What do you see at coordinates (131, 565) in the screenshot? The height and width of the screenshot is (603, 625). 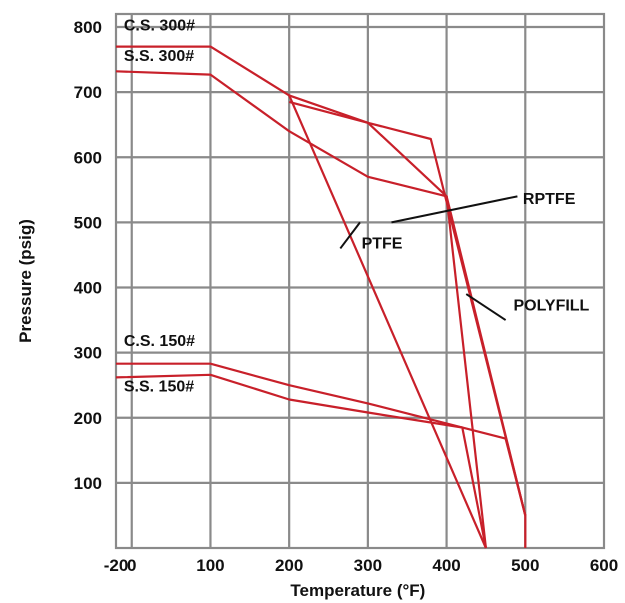 I see `x-tick-label: 0` at bounding box center [131, 565].